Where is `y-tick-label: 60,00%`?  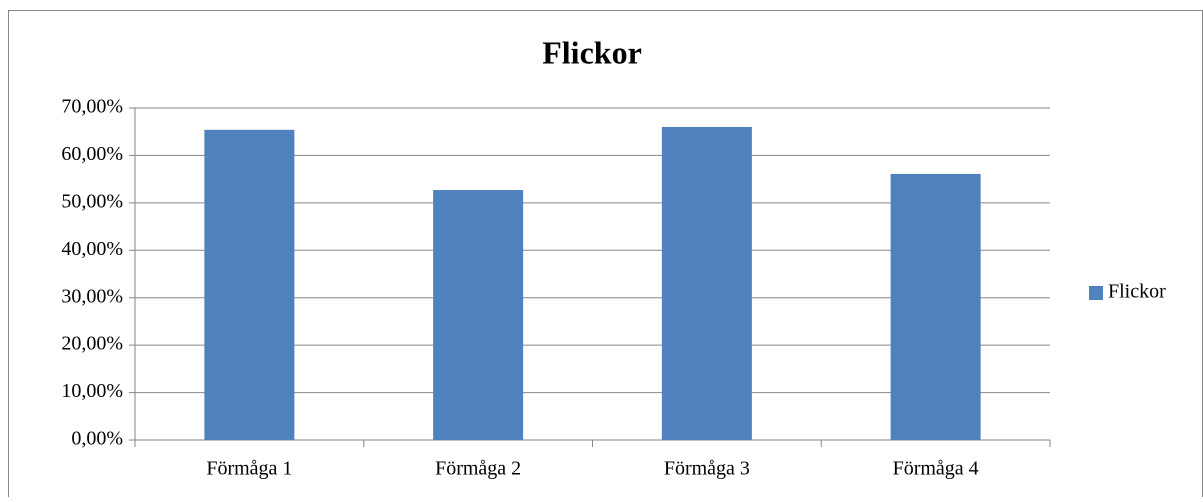
y-tick-label: 60,00% is located at coordinates (92, 154).